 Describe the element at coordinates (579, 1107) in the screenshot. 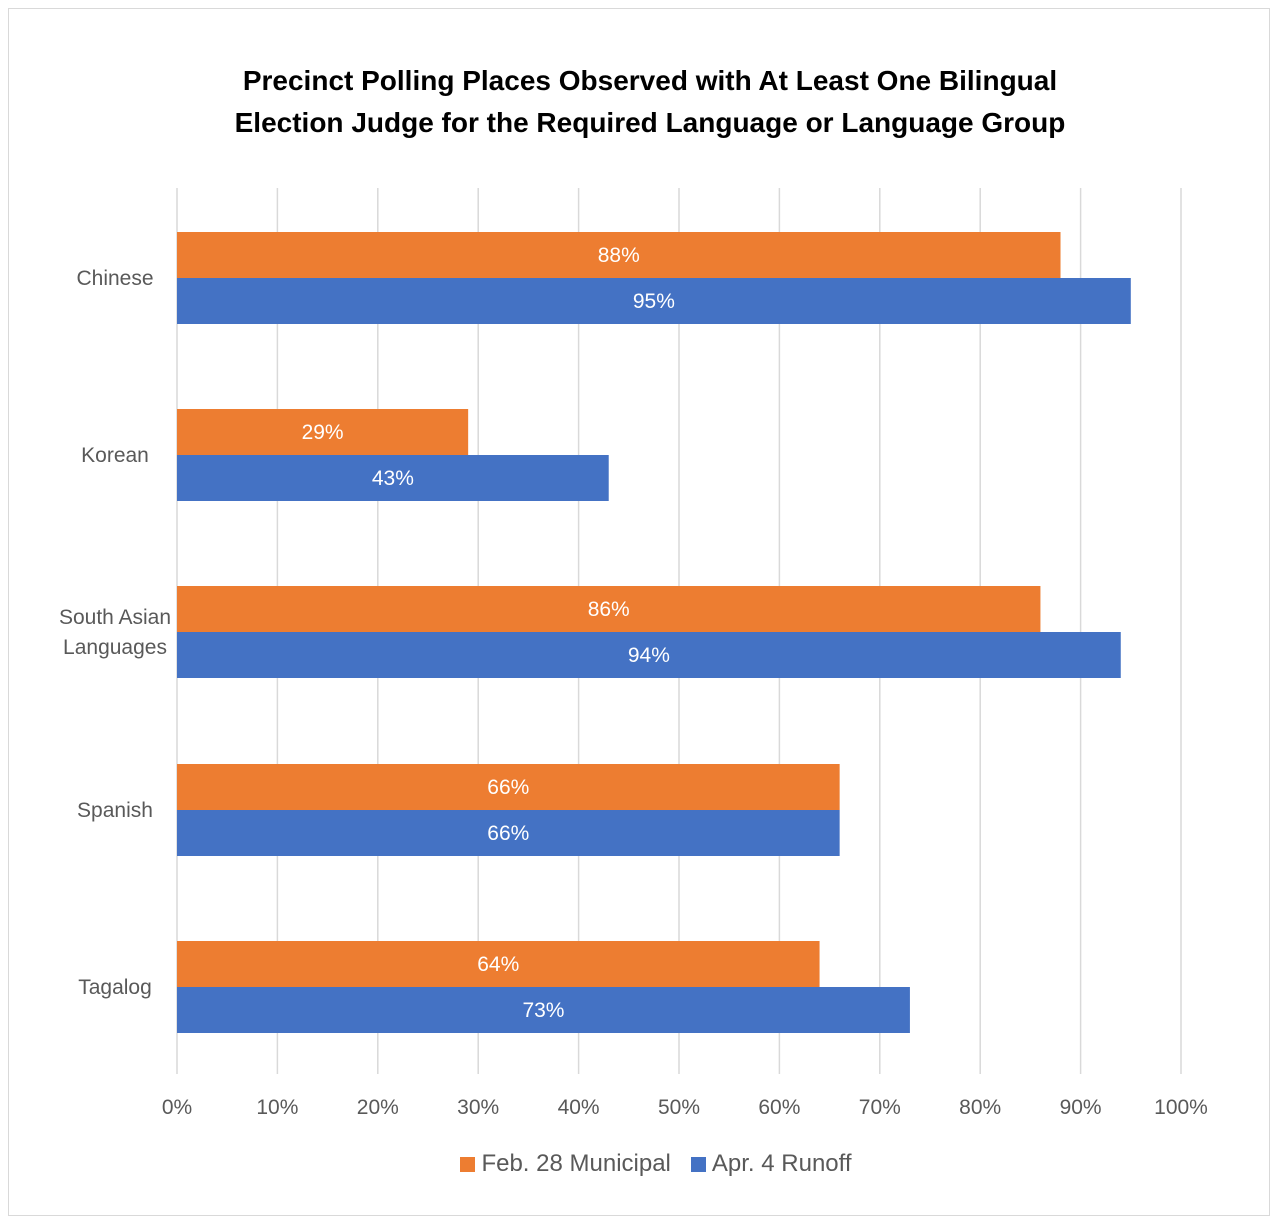

I see `x-tick-label-4: 40%` at that location.